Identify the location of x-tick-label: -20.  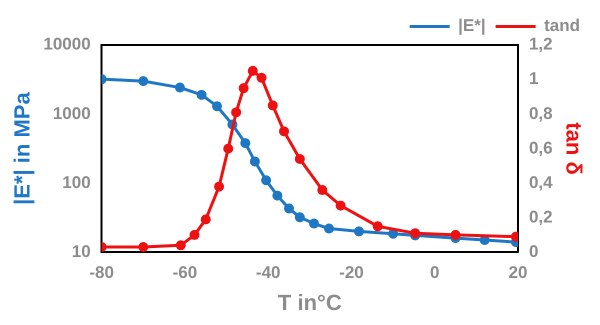
(351, 272).